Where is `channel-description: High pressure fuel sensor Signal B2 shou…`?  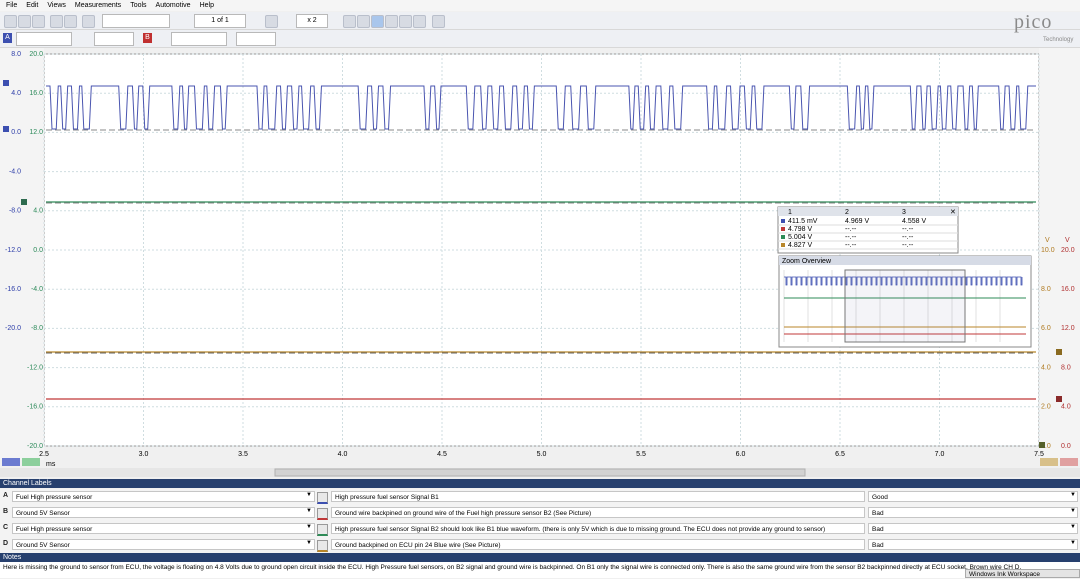 channel-description: High pressure fuel sensor Signal B2 shou… is located at coordinates (598, 528).